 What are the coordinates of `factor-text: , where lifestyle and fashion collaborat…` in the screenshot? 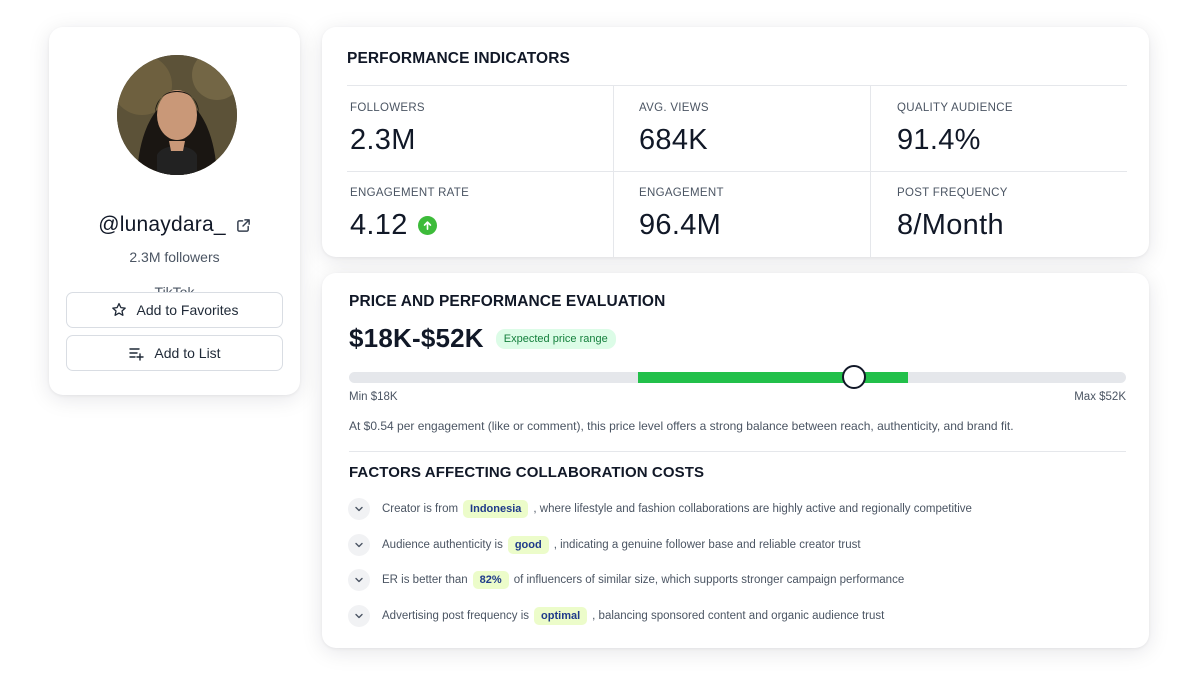 It's located at (752, 509).